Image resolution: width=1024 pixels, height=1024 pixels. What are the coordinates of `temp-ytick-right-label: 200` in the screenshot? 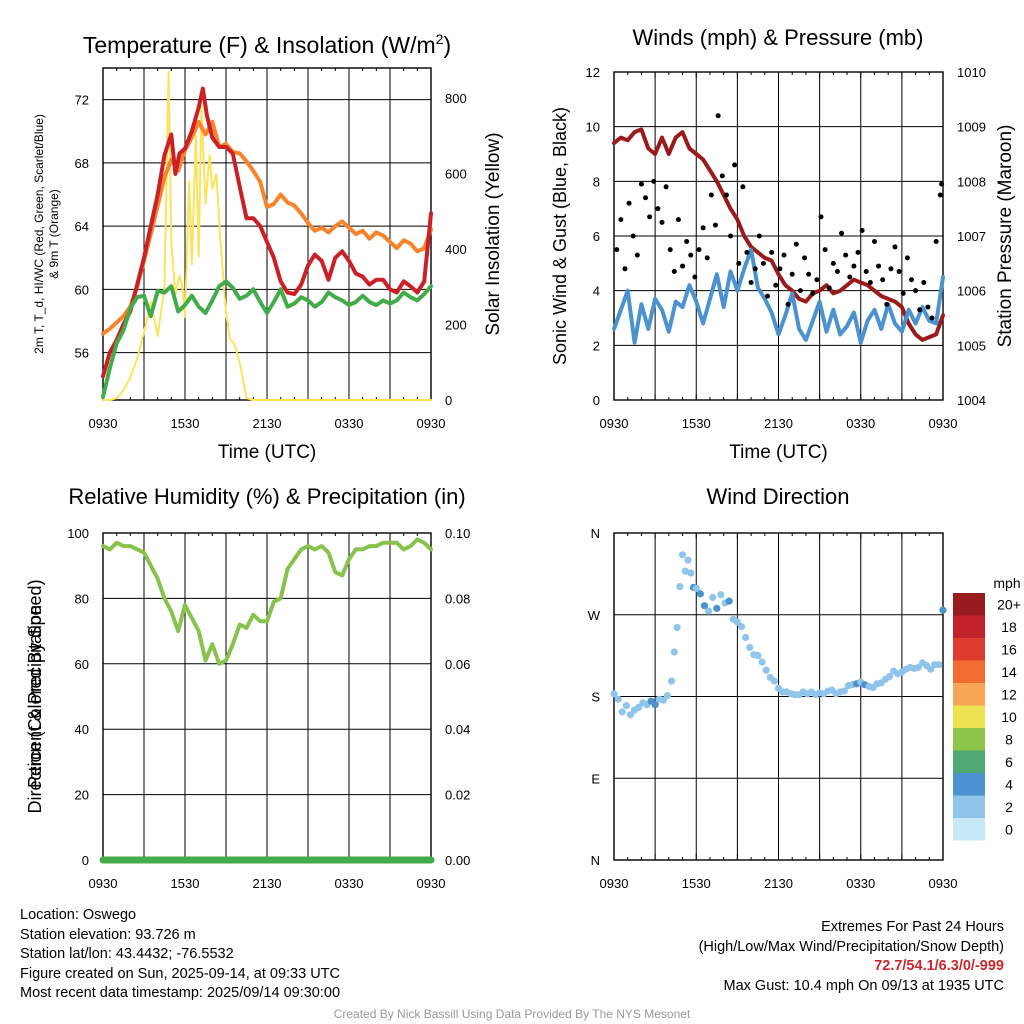 It's located at (456, 325).